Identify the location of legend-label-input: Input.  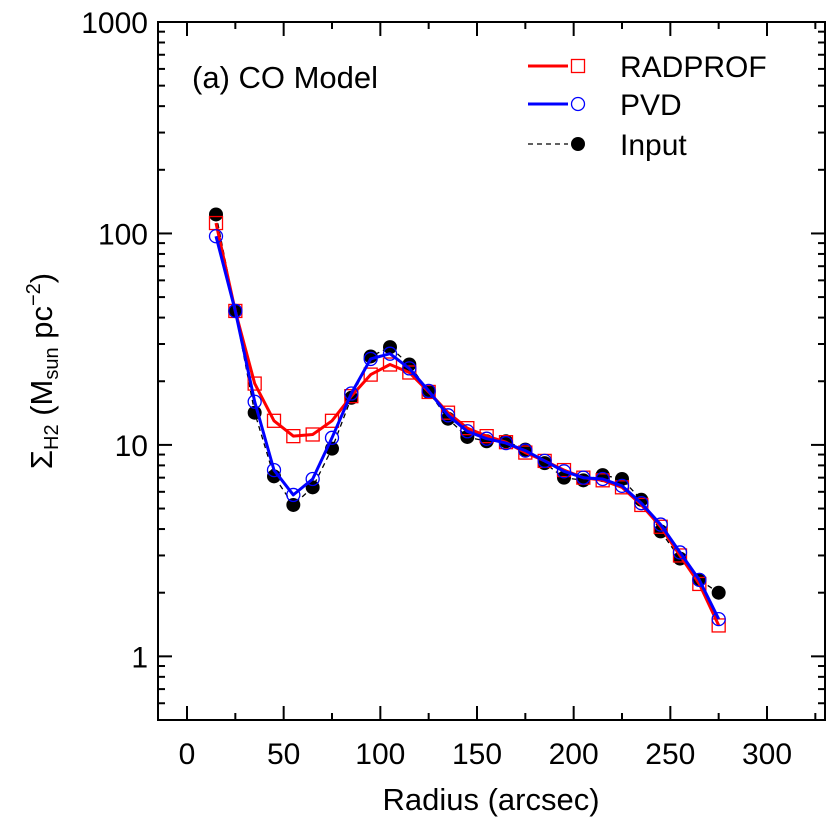
(653, 145).